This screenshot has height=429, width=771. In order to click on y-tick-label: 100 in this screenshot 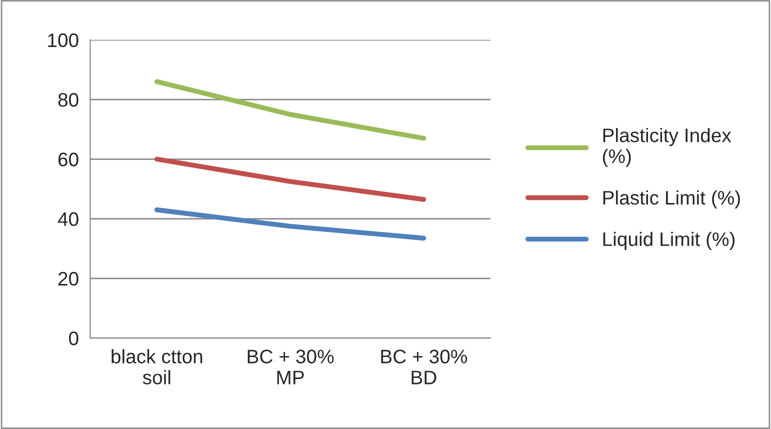, I will do `click(63, 40)`.